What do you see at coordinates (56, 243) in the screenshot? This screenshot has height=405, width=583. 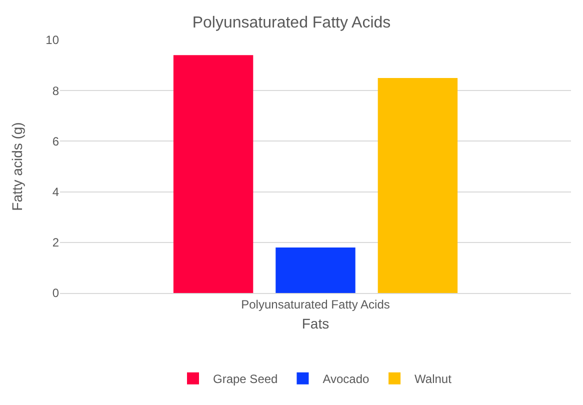 I see `y-tick-label: 2` at bounding box center [56, 243].